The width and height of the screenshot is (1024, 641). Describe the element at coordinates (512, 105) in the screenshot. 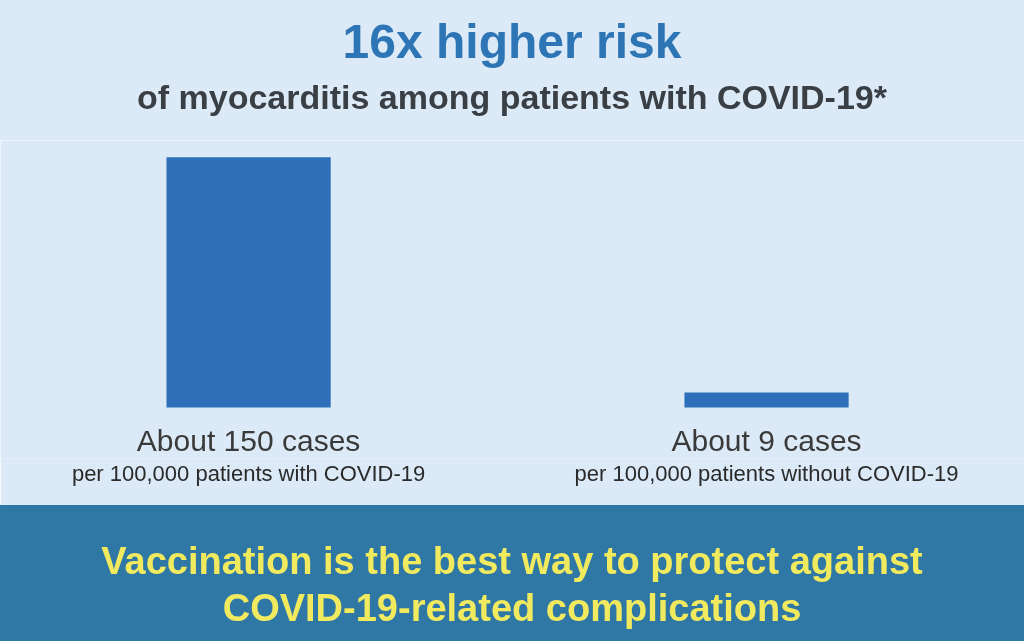

I see `chart-subtitle: of myocarditis among patients with COVID-19*` at that location.